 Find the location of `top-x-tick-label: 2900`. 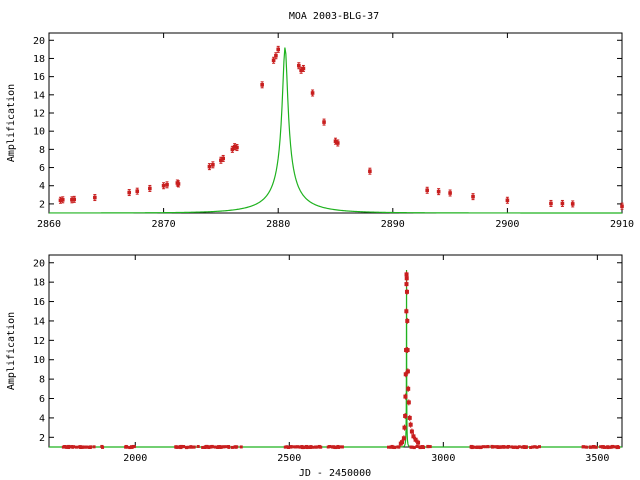

top-x-tick-label: 2900 is located at coordinates (507, 224).